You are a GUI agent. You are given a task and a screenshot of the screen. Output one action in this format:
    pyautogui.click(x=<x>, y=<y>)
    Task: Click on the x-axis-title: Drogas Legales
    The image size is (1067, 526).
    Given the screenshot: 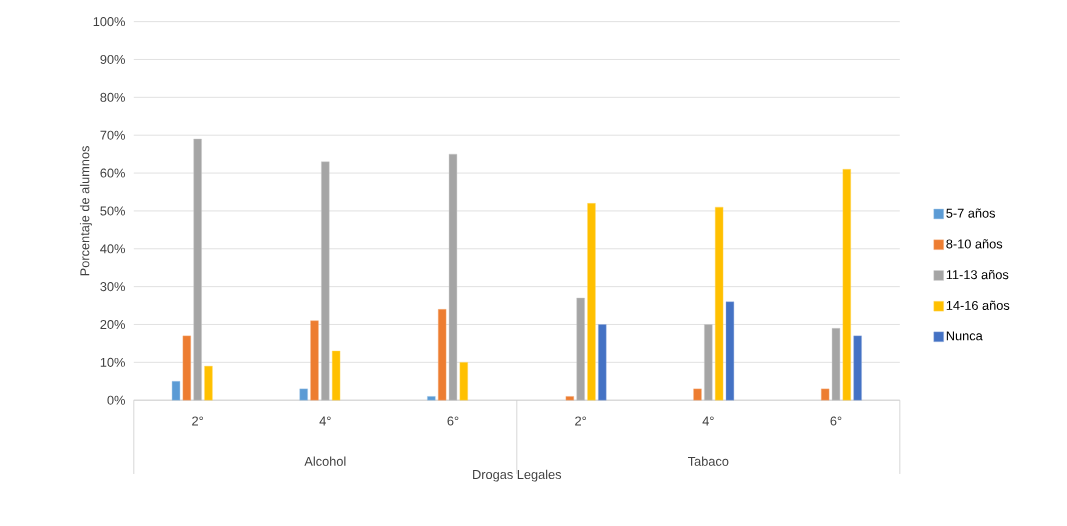 What is the action you would take?
    pyautogui.click(x=517, y=475)
    